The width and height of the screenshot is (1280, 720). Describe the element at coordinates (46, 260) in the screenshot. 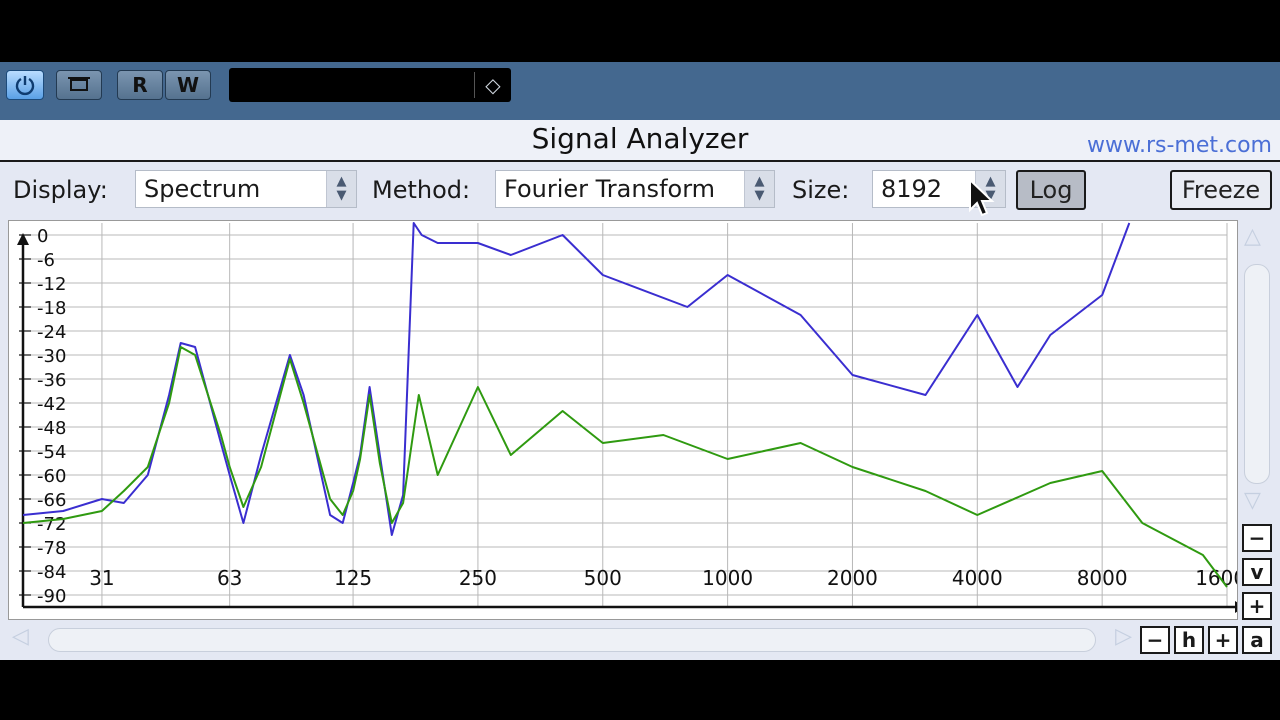

I see `y-tick-label: -6` at that location.